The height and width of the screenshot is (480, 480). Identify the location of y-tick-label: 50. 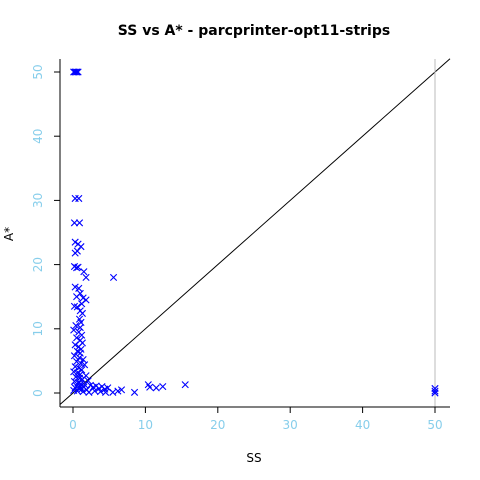
(38, 71).